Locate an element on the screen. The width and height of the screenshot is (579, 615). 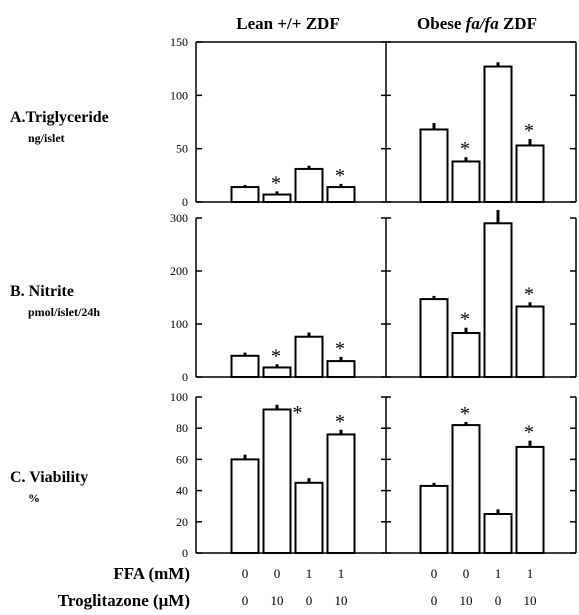
panel-unit: ng/islet is located at coordinates (46, 138).